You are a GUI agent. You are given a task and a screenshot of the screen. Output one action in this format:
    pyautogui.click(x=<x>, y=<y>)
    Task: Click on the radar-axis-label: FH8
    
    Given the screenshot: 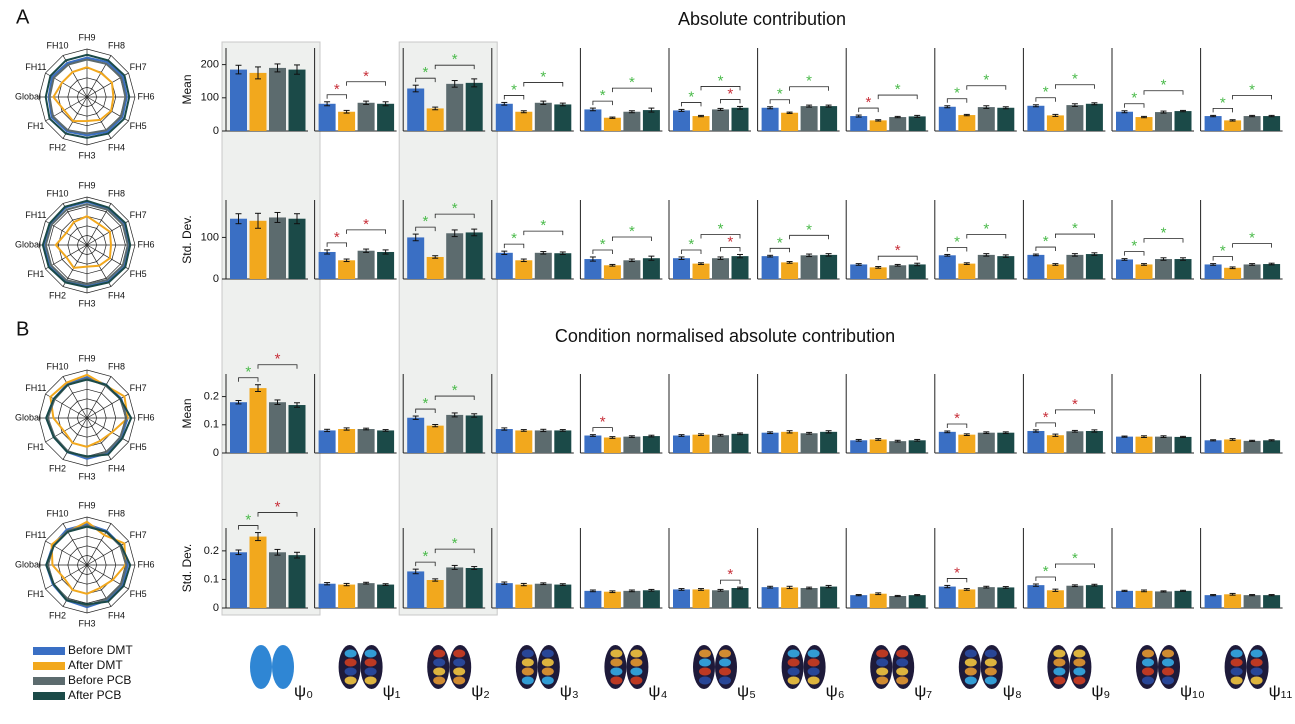 What is the action you would take?
    pyautogui.click(x=116, y=45)
    